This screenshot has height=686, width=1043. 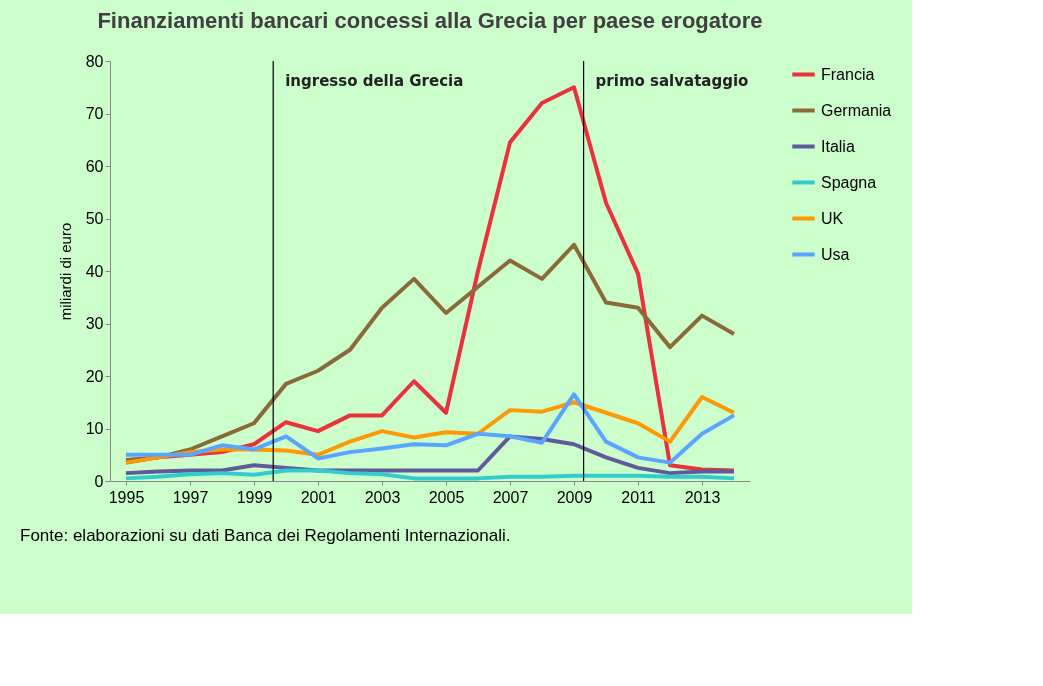 What do you see at coordinates (99, 481) in the screenshot?
I see `y-tick-label: 0` at bounding box center [99, 481].